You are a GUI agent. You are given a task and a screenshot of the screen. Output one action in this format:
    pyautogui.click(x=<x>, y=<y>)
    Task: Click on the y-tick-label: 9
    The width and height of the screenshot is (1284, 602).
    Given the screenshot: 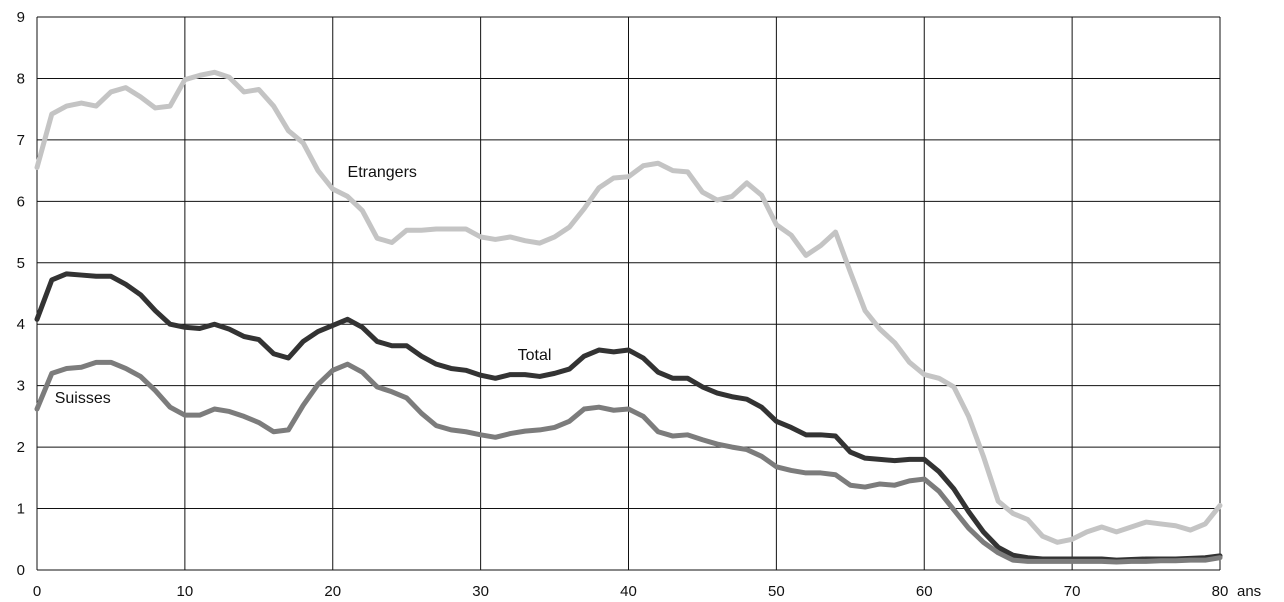 What is the action you would take?
    pyautogui.click(x=21, y=17)
    